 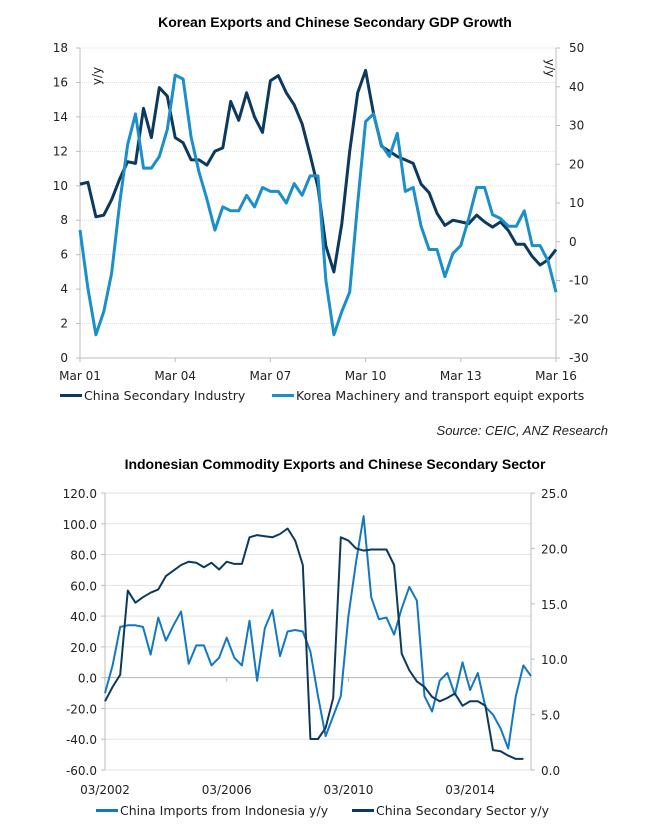 I want to click on chart1-right-tick-label: -10, so click(x=579, y=281).